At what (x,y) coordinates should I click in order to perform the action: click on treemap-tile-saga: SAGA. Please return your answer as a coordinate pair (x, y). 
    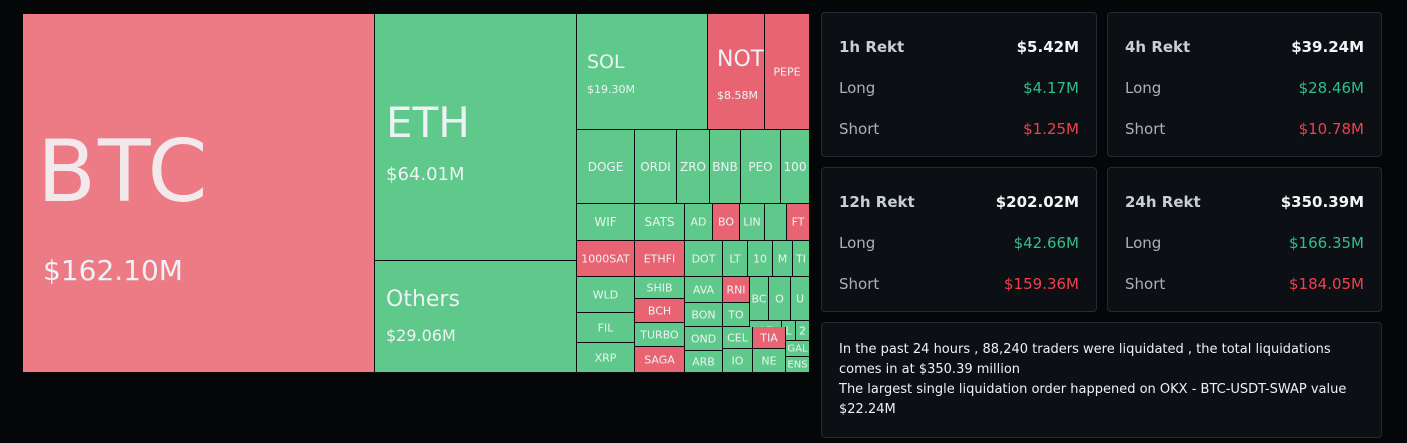
    Looking at the image, I should click on (660, 360).